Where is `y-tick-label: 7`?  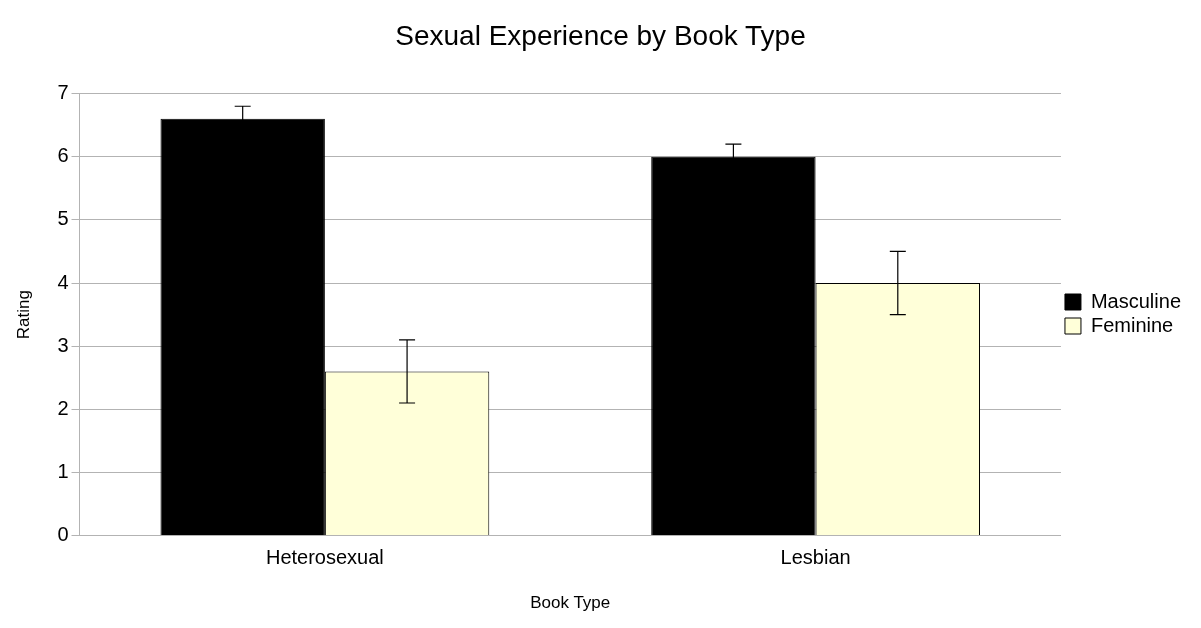 y-tick-label: 7 is located at coordinates (63, 92).